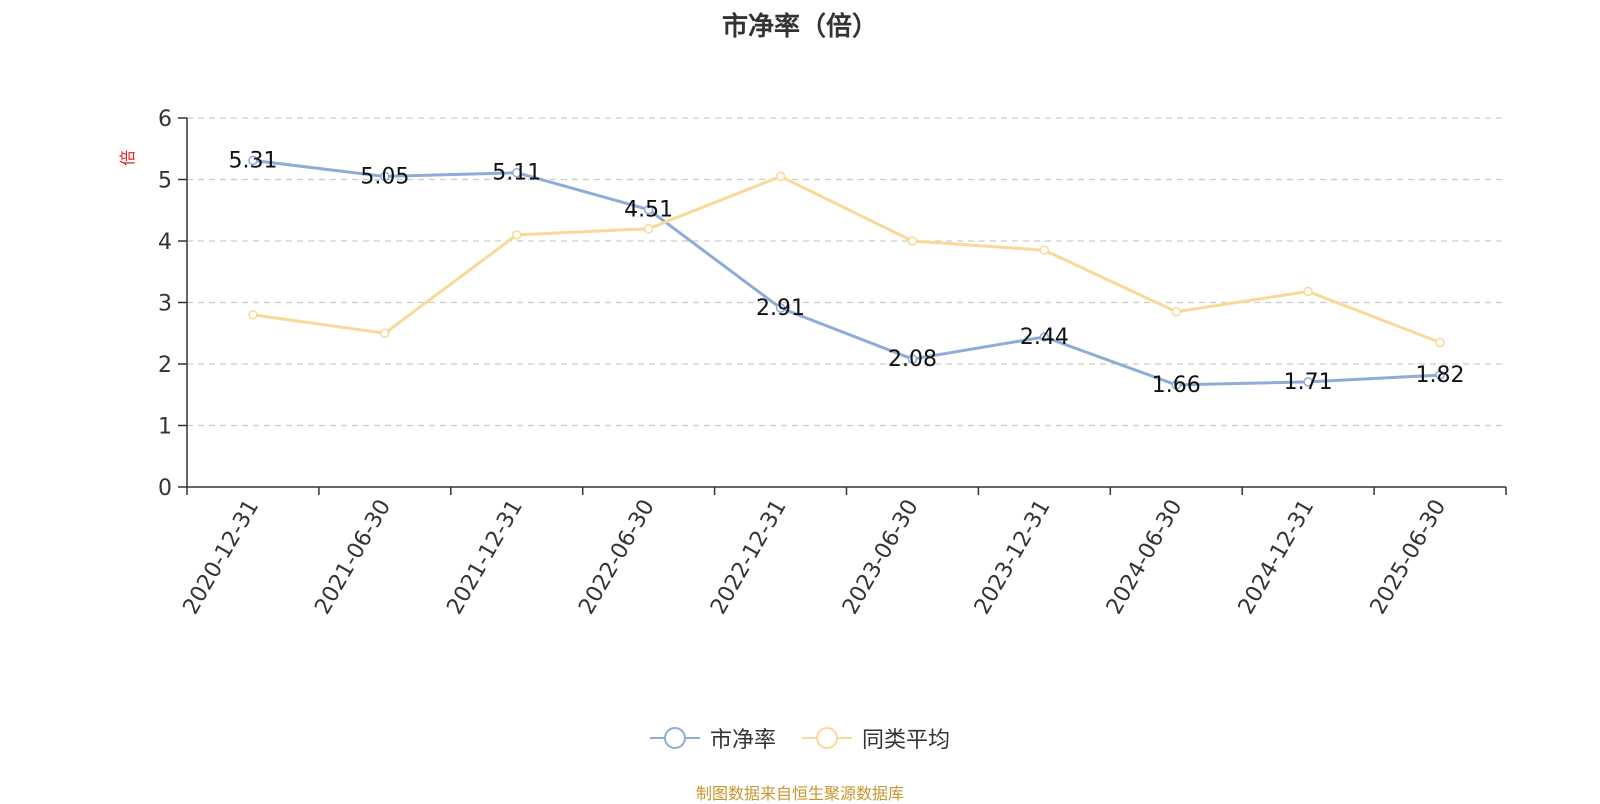 This screenshot has height=804, width=1600. Describe the element at coordinates (485, 557) in the screenshot. I see `x-tick-label: 2021-12-31` at that location.